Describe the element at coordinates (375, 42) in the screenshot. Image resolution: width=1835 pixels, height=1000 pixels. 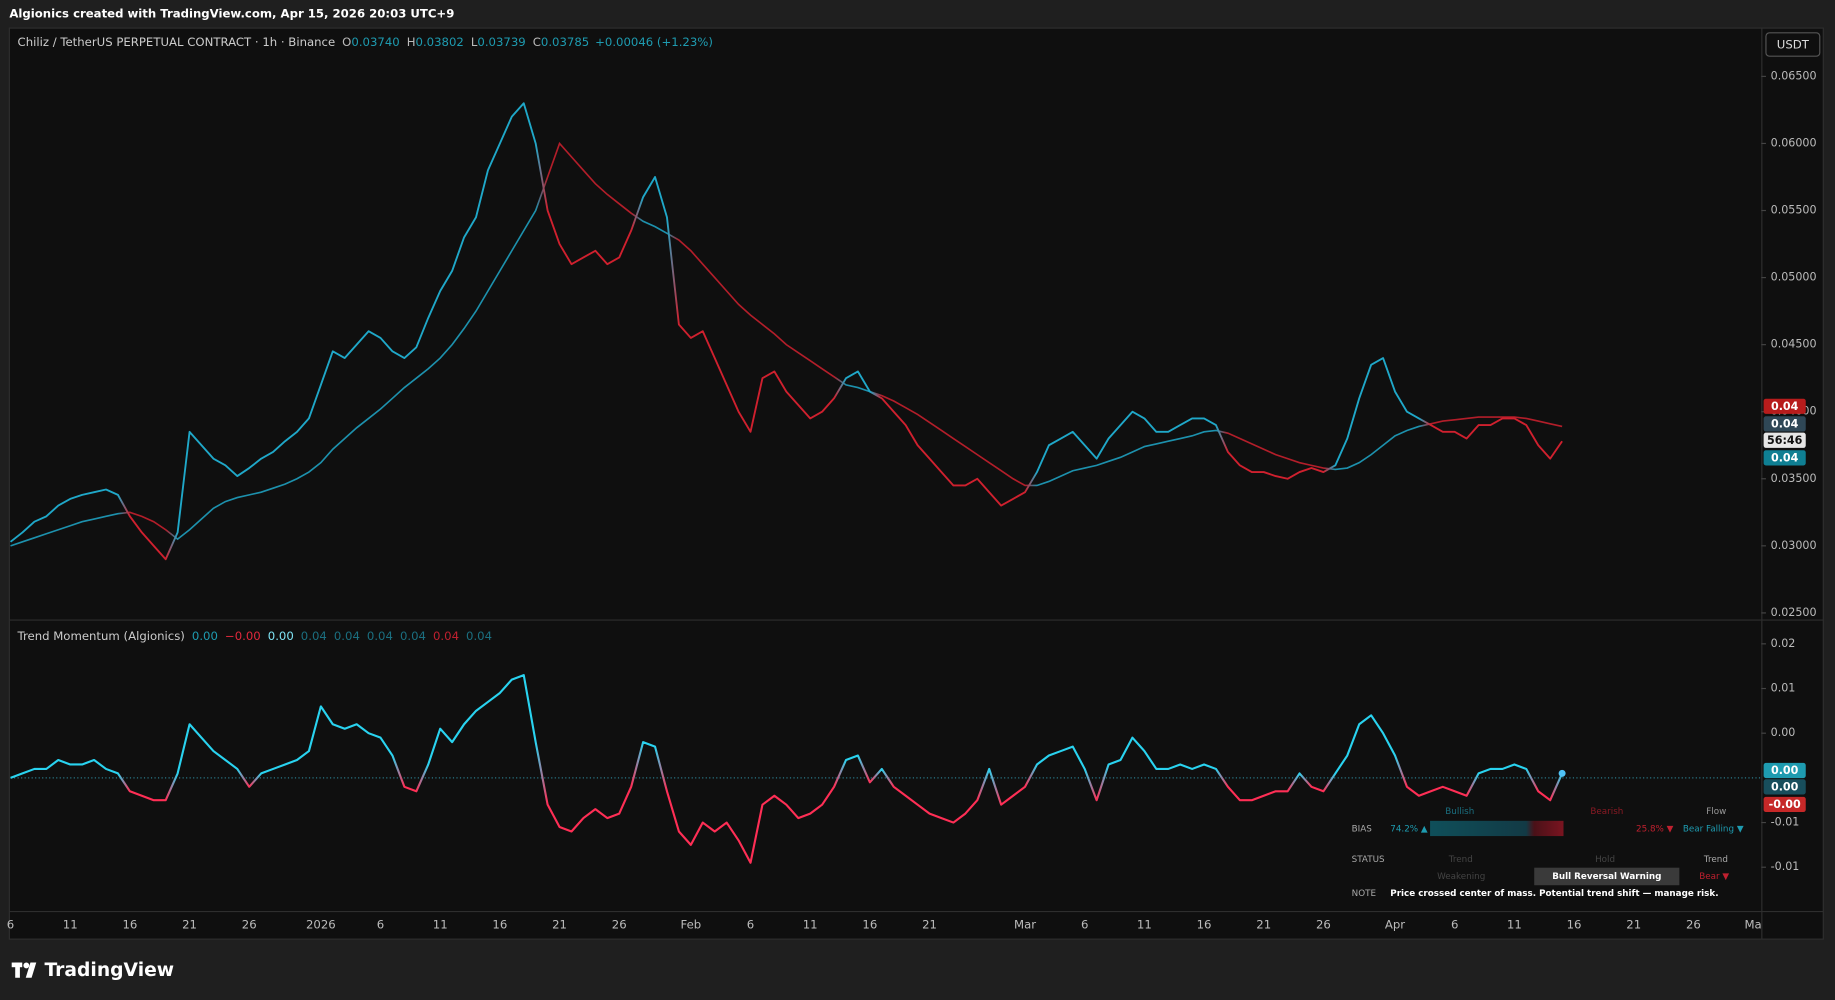
I see `ohlc-value: 0.03740` at that location.